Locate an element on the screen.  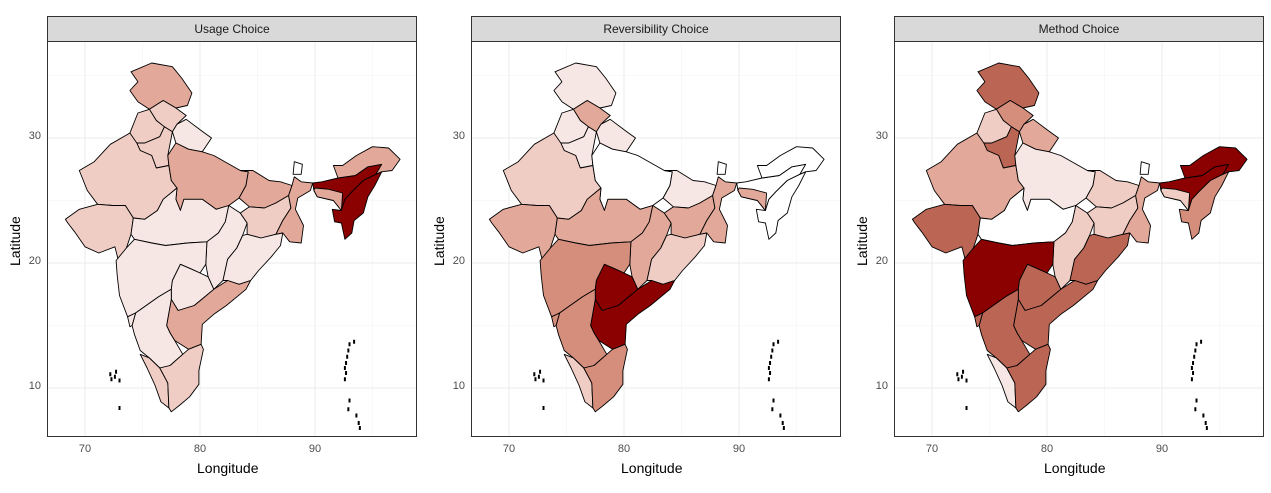
facet-strip: Usage Choice is located at coordinates (232, 29).